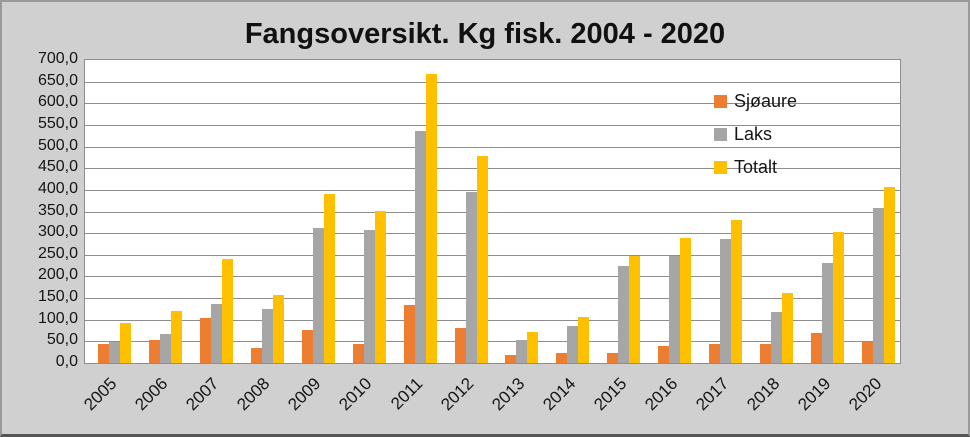  What do you see at coordinates (635, 309) in the screenshot?
I see `bar-totalt-2015` at bounding box center [635, 309].